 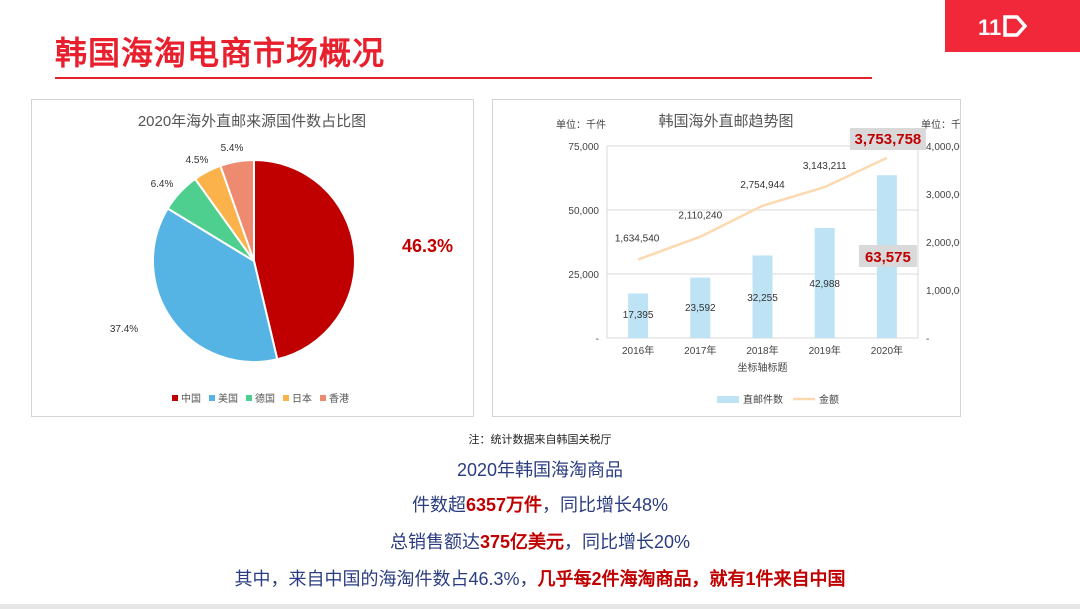 I want to click on bar-data-label: 32,255, so click(x=762, y=298).